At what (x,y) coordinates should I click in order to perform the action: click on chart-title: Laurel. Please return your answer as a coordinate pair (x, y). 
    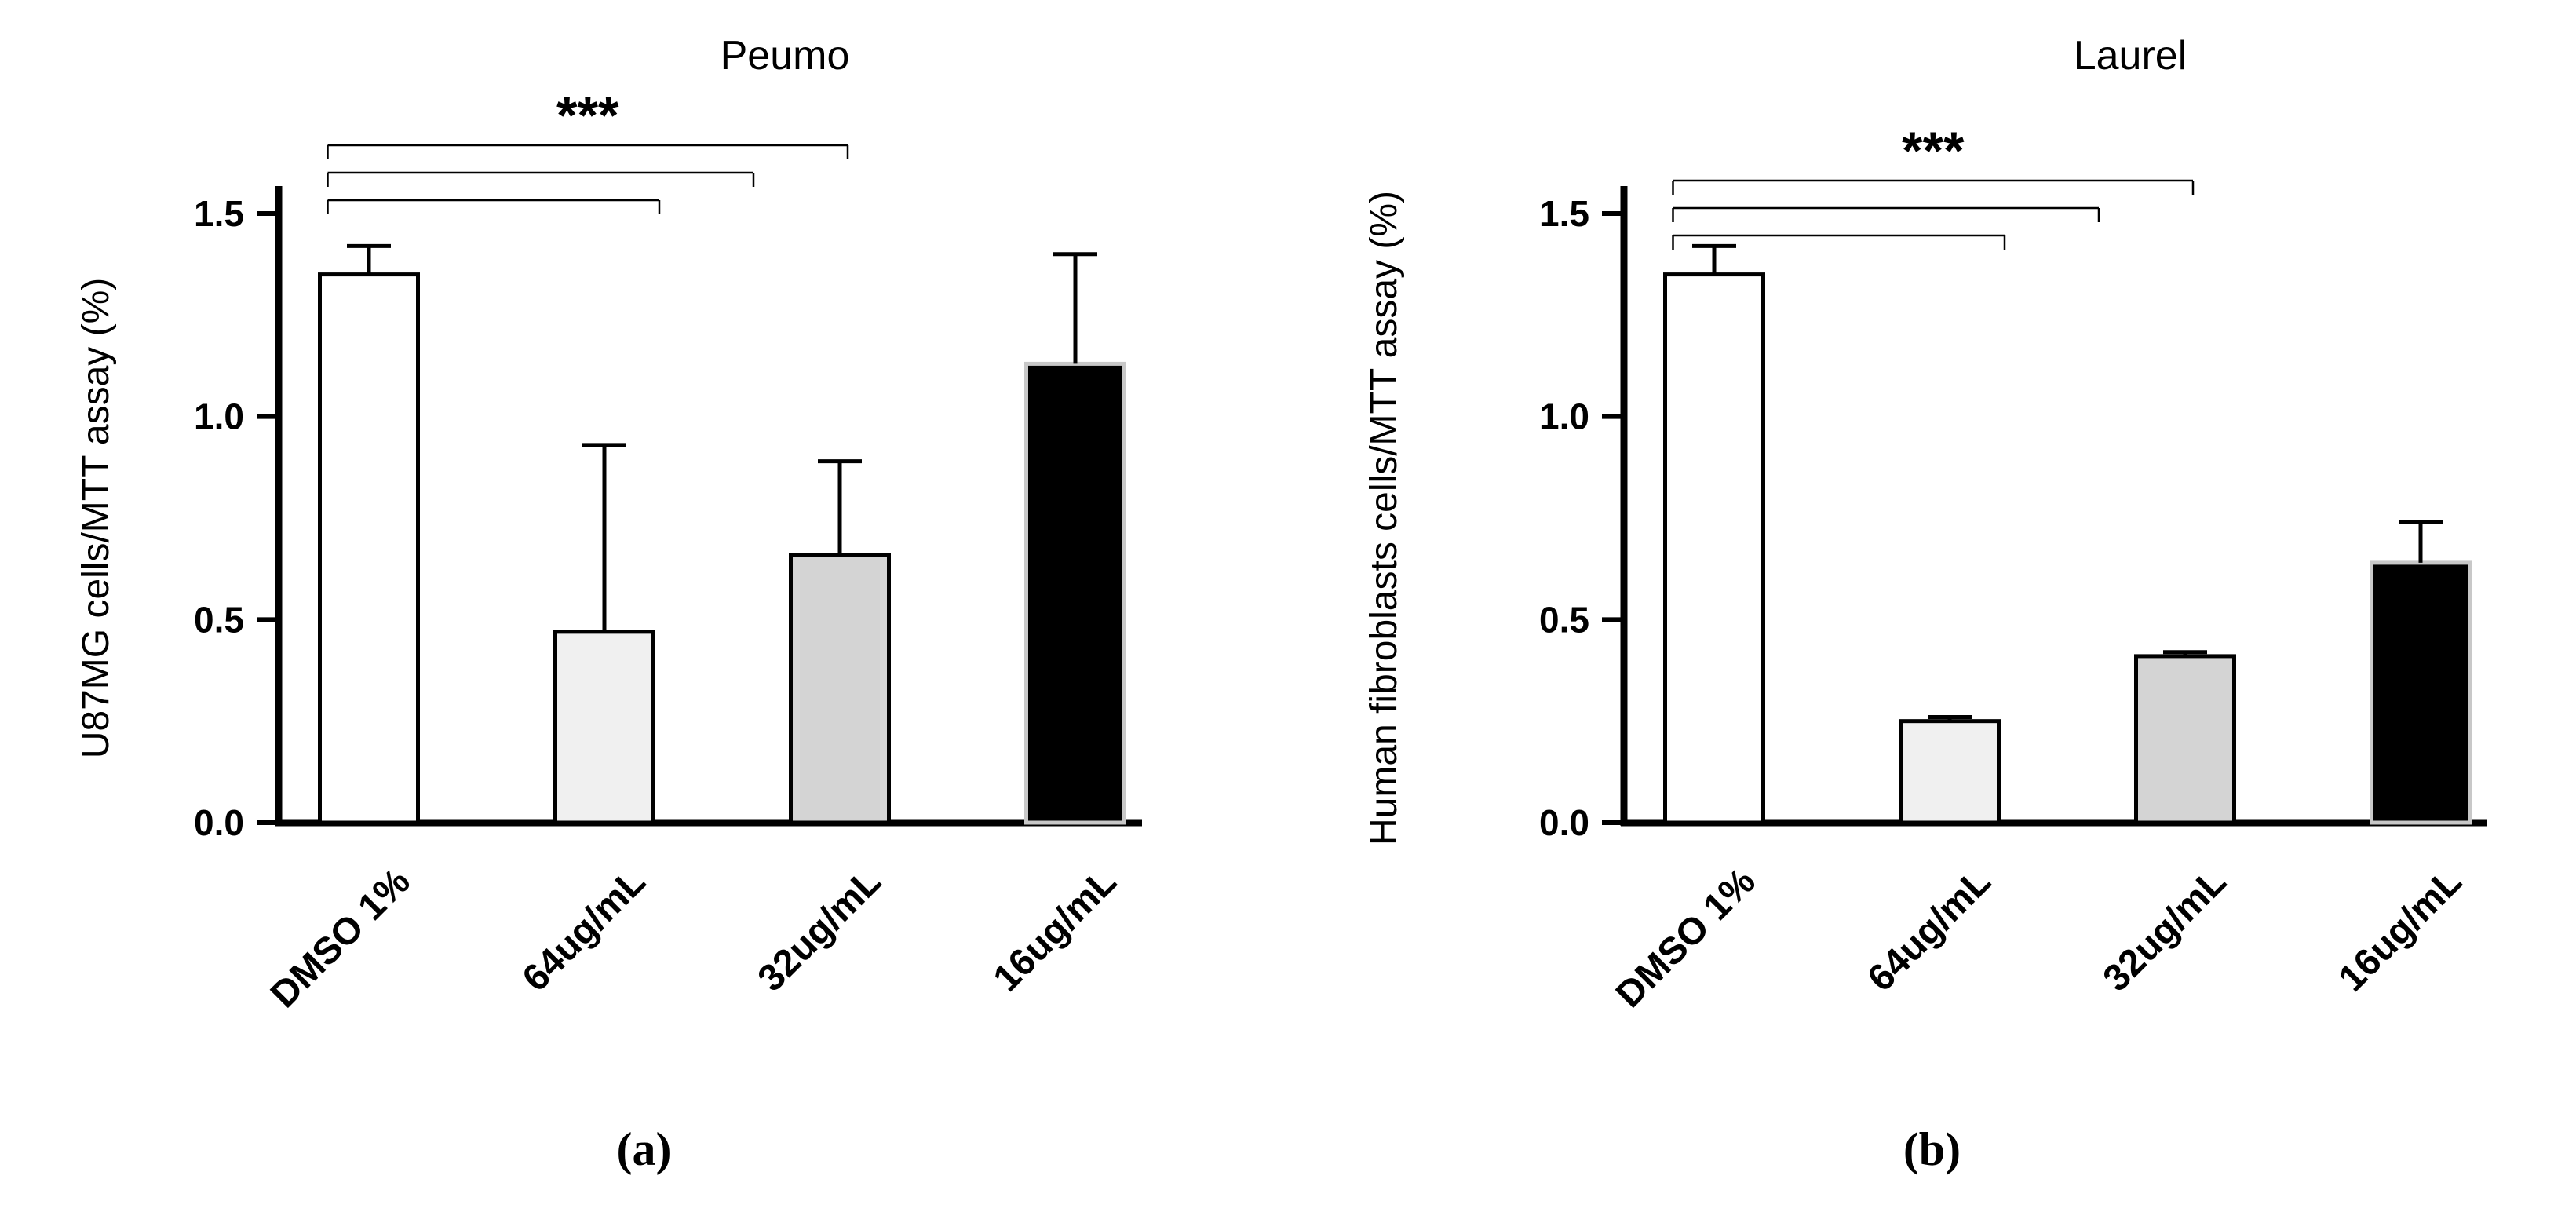
    Looking at the image, I should click on (2130, 55).